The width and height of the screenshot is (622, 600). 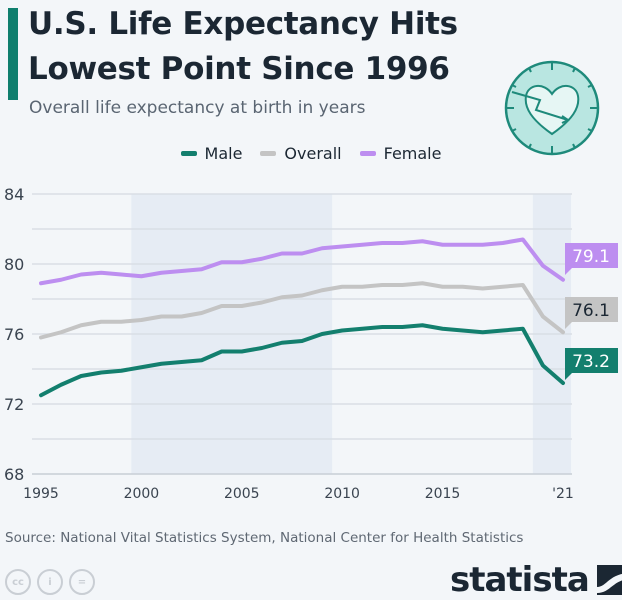 I want to click on cc-icon: cc, so click(x=18, y=582).